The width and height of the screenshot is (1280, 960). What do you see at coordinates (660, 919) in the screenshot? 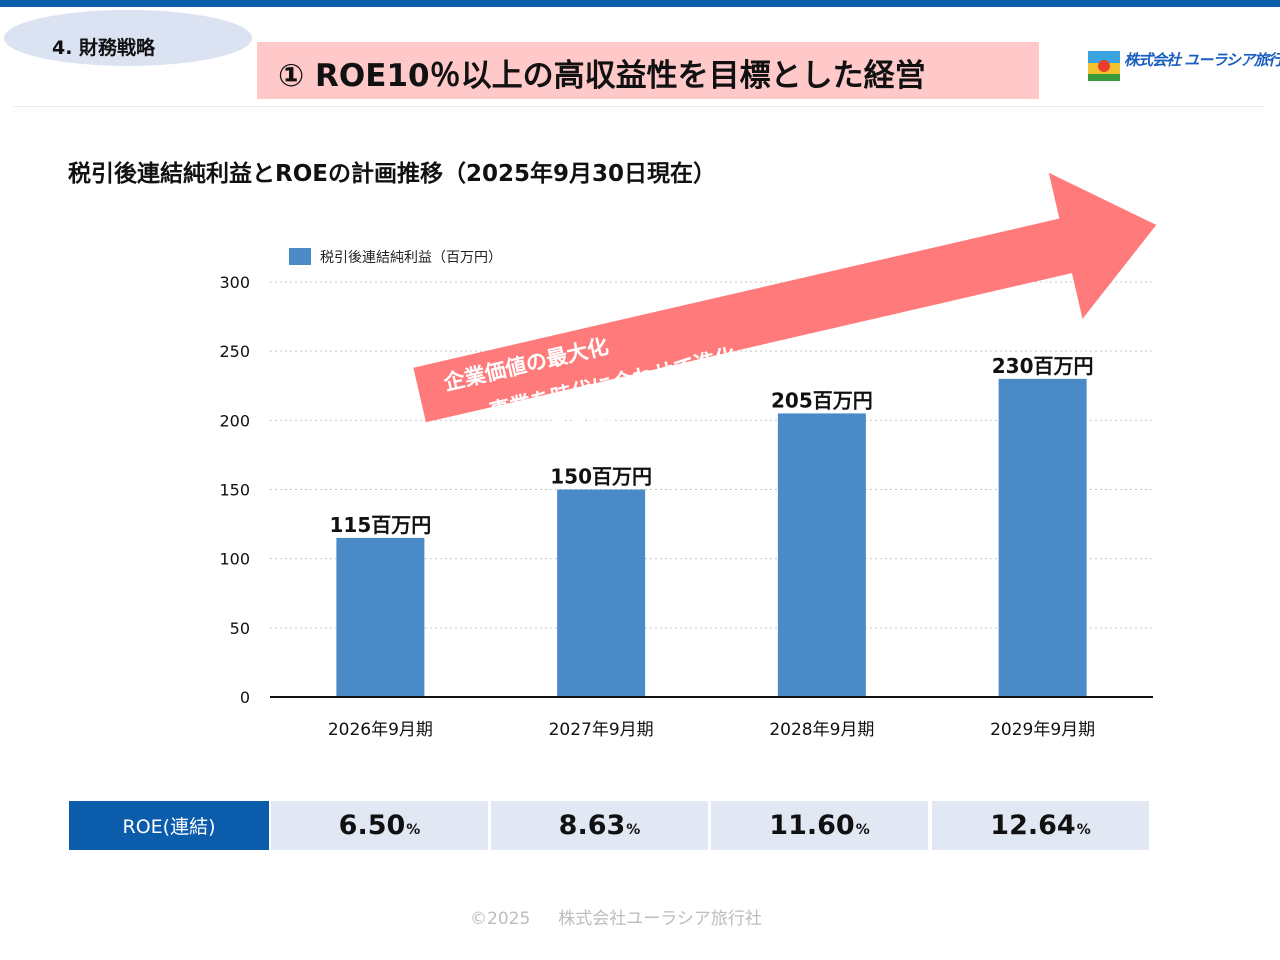
I see `footer-company: 株式会社ユーラシア旅行社` at bounding box center [660, 919].